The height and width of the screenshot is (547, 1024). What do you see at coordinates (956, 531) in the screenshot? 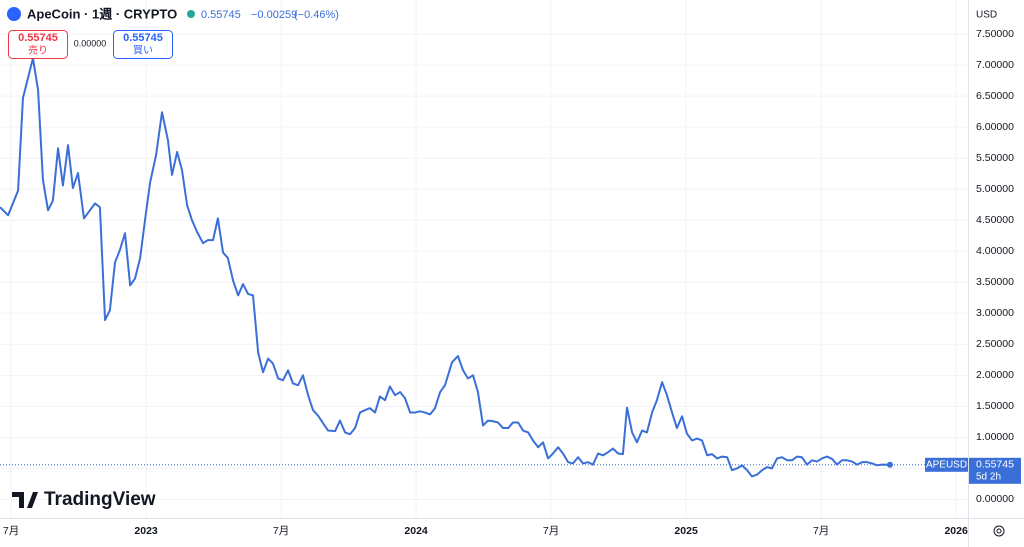
I see `x-tick-label: 2026` at bounding box center [956, 531].